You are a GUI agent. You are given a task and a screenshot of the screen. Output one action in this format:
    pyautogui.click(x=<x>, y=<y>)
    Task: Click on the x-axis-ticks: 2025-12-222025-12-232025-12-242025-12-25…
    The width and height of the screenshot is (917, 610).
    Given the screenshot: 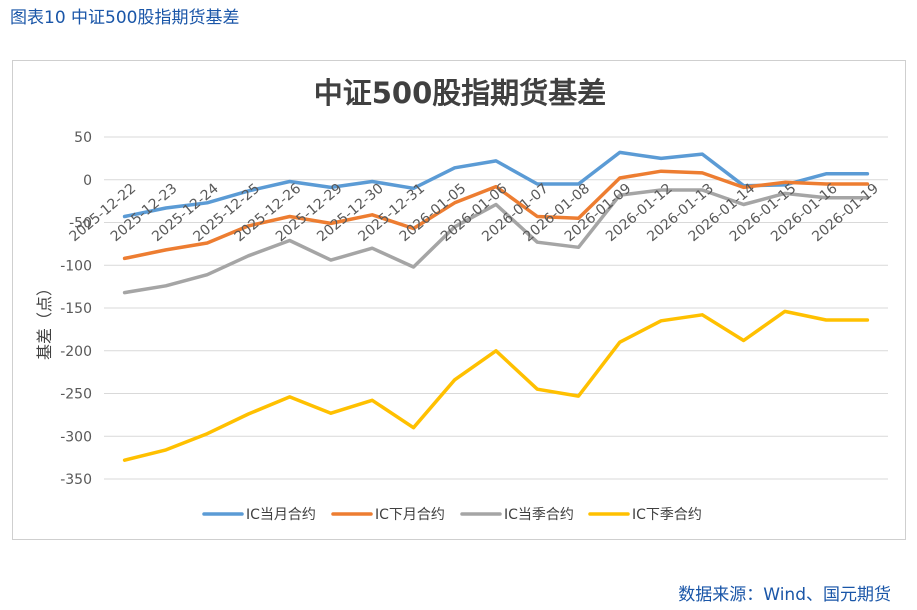 What is the action you would take?
    pyautogui.click(x=474, y=213)
    